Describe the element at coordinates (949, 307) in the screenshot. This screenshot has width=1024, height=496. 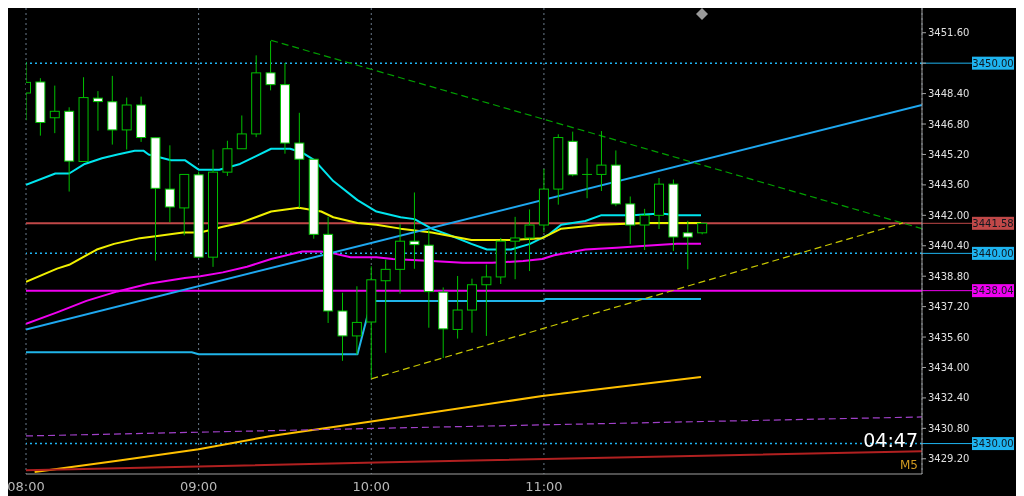
I see `y-tick-label: 3437.20` at that location.